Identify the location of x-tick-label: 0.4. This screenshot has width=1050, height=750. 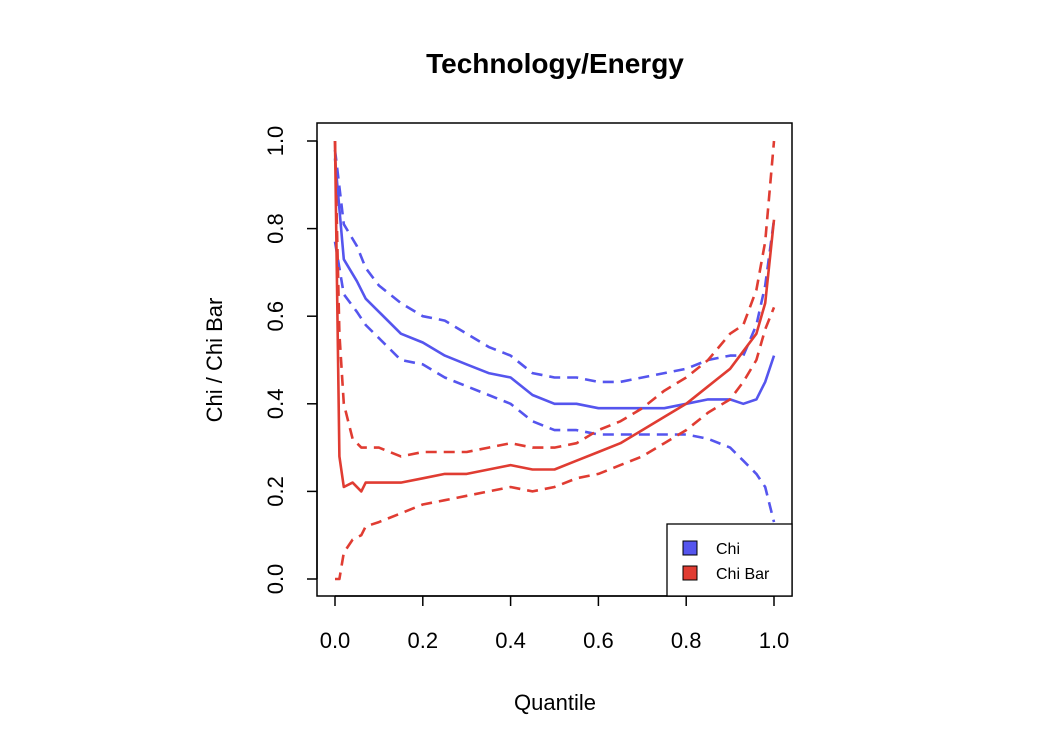
(510, 640).